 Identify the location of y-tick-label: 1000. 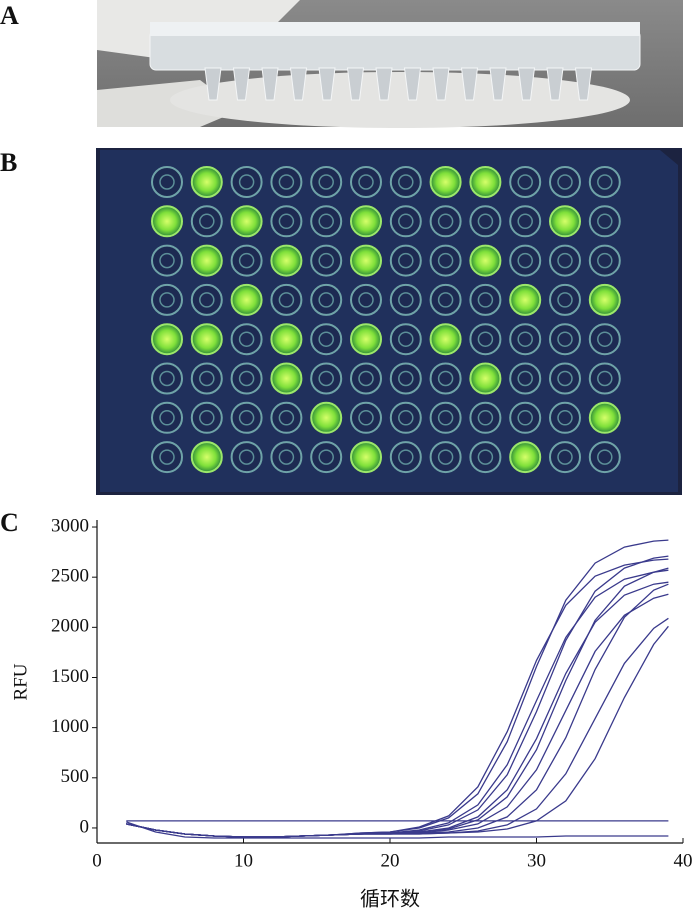
(70, 726).